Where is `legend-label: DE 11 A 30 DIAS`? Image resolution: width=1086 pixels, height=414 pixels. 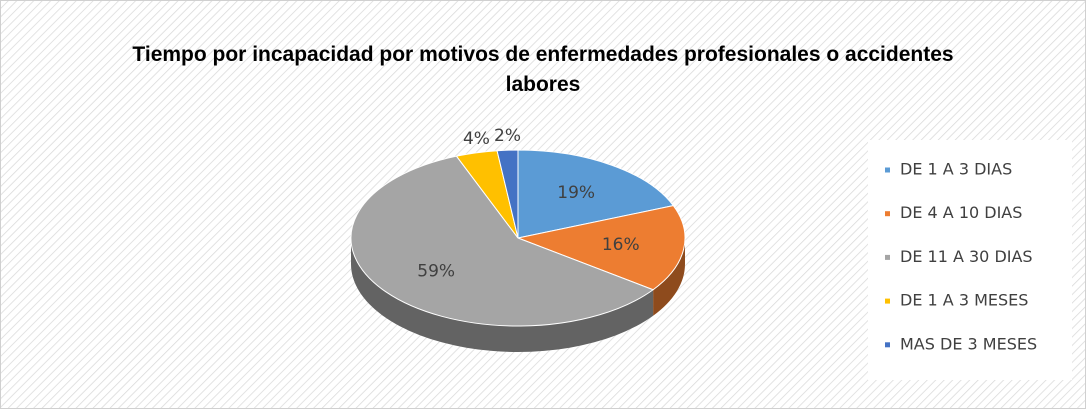 legend-label: DE 11 A 30 DIAS is located at coordinates (966, 256).